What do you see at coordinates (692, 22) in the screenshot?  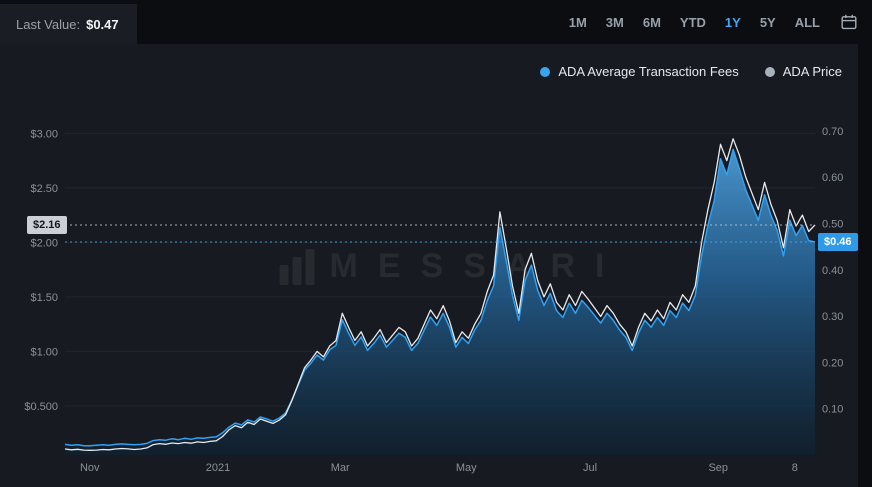 I see `range-ytd: YTD` at bounding box center [692, 22].